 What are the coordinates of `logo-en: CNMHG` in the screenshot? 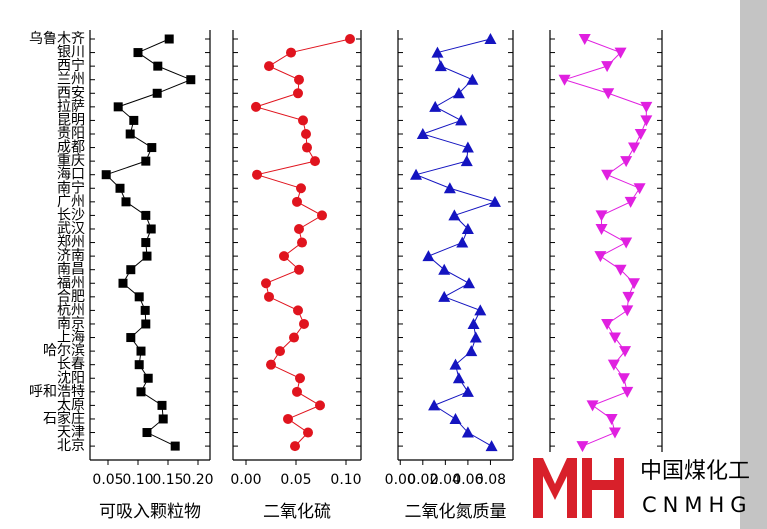 It's located at (697, 505).